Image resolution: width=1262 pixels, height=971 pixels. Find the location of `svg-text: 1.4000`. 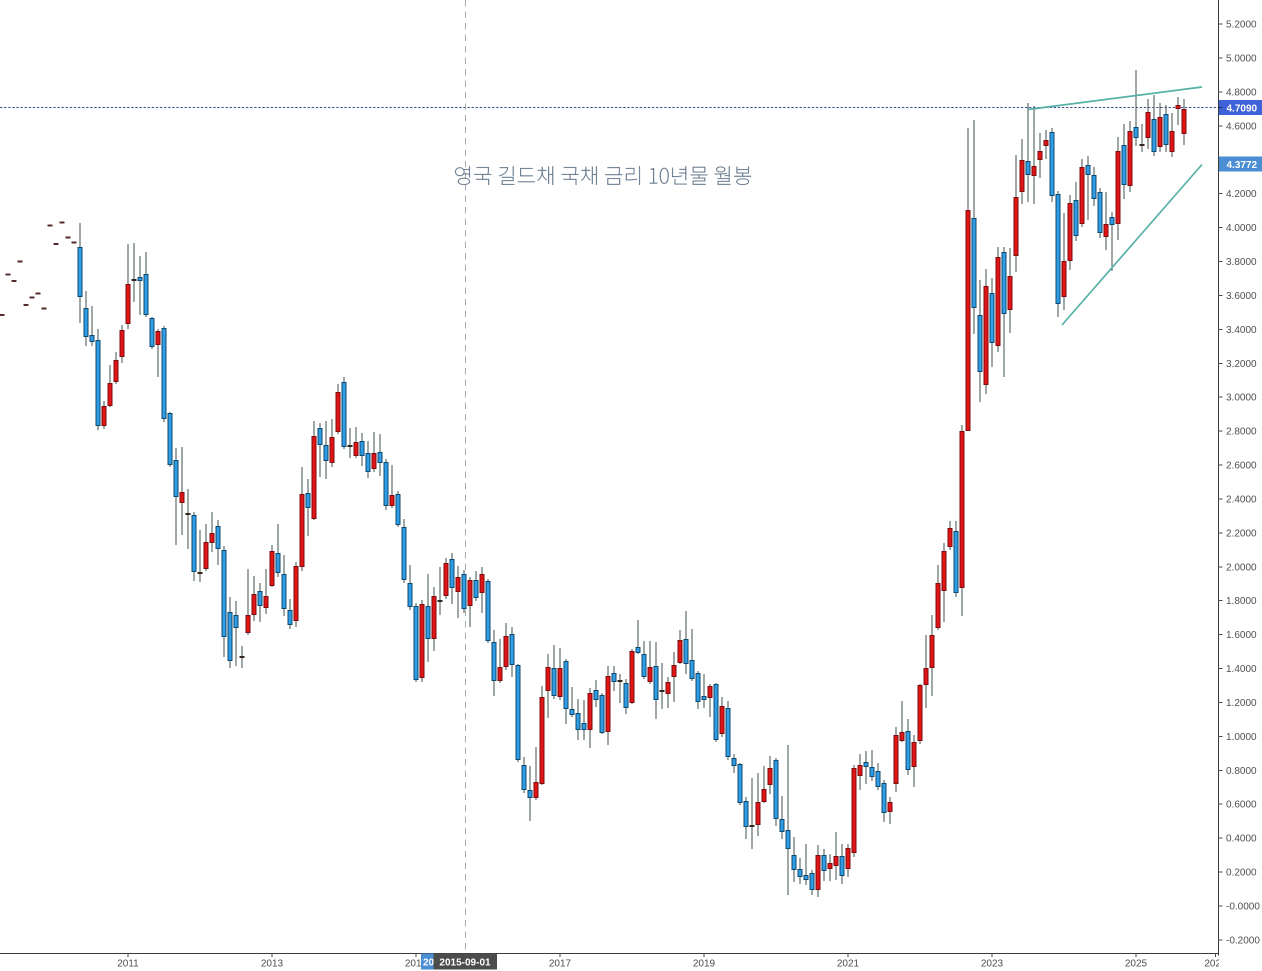

svg-text: 1.4000 is located at coordinates (1241, 669).